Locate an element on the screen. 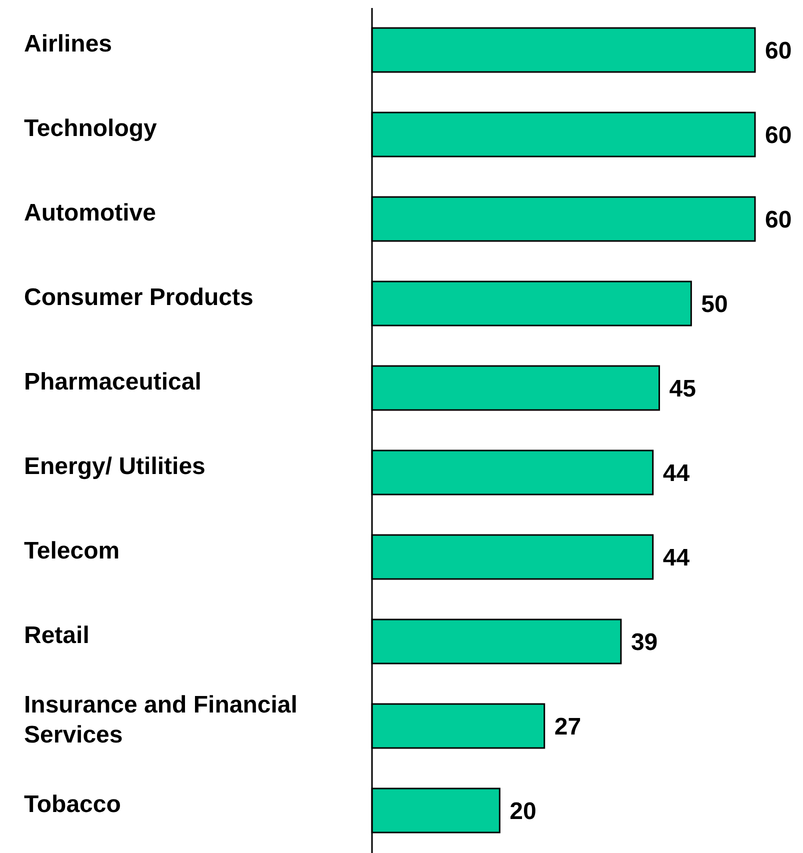 This screenshot has height=853, width=803. y-tick-label: Energy/ Utilities is located at coordinates (115, 466).